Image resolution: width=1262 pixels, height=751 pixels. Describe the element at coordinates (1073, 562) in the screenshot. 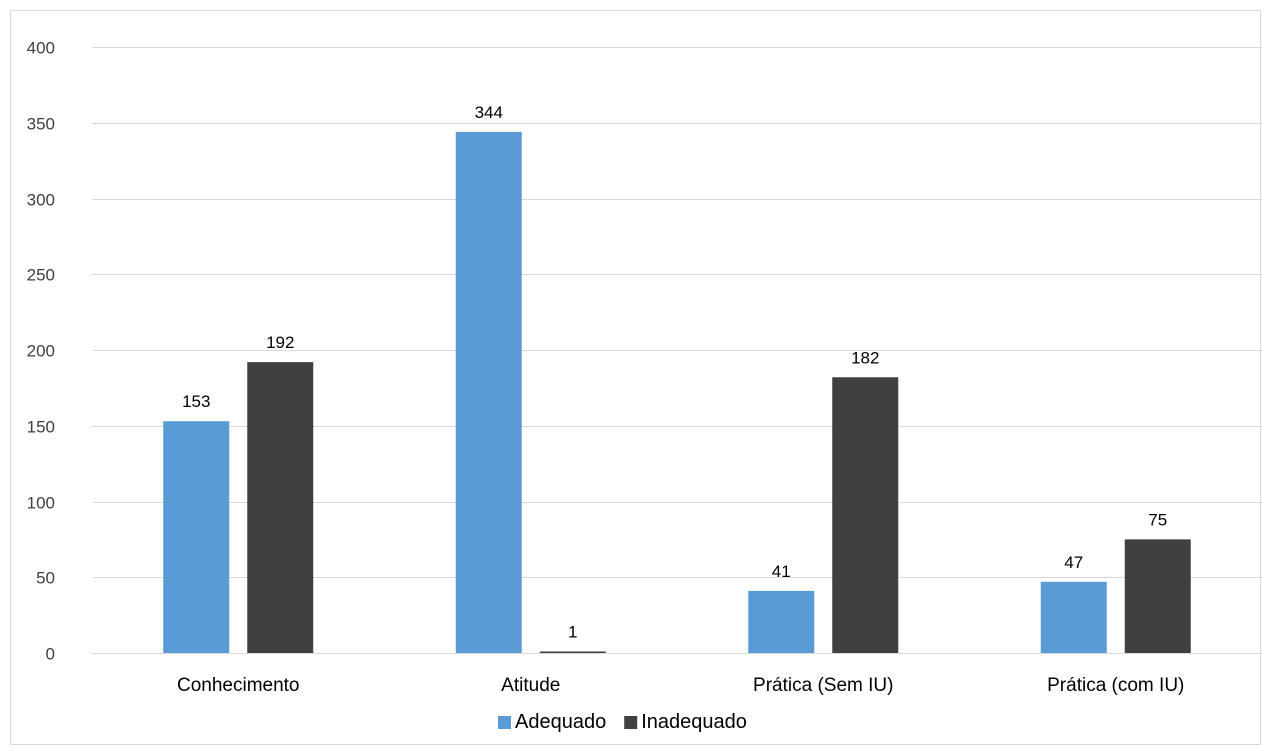

I see `data-label: 47` at that location.